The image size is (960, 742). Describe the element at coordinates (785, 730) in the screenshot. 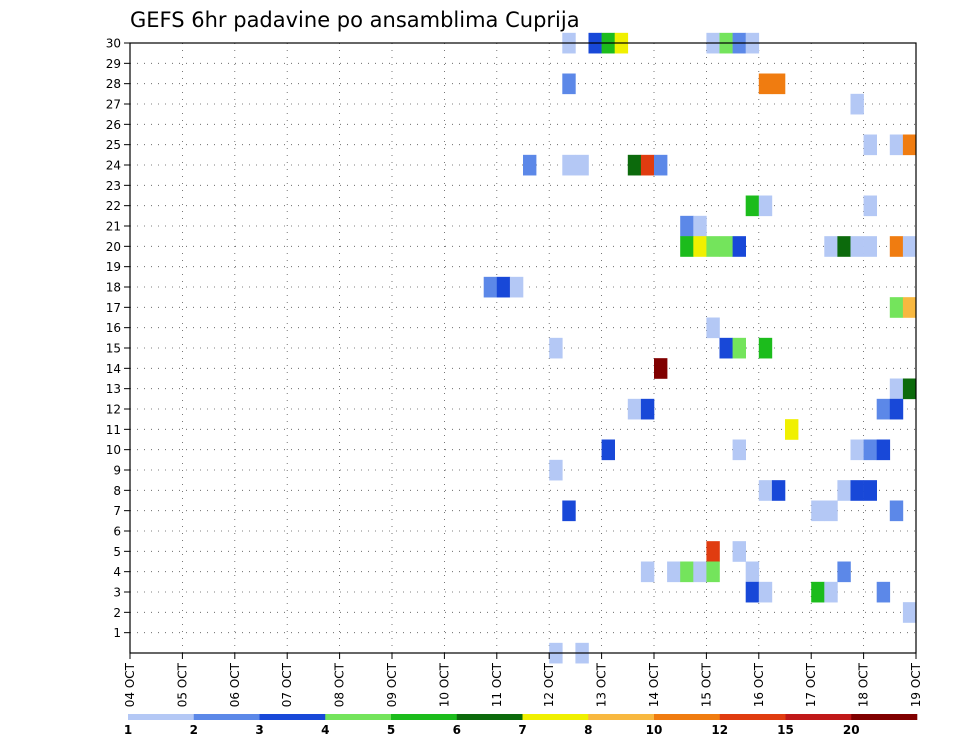

I see `colorbar-label: 15` at that location.